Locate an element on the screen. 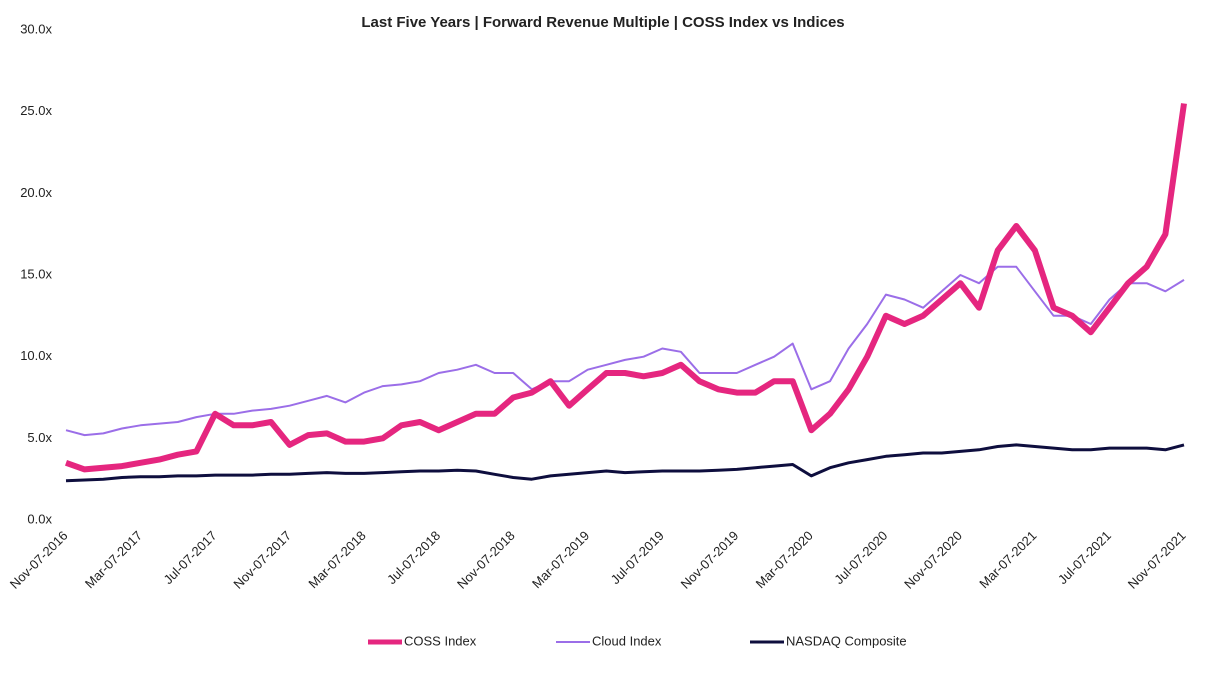 This screenshot has width=1205, height=687. legend-label: Cloud Index is located at coordinates (627, 640).